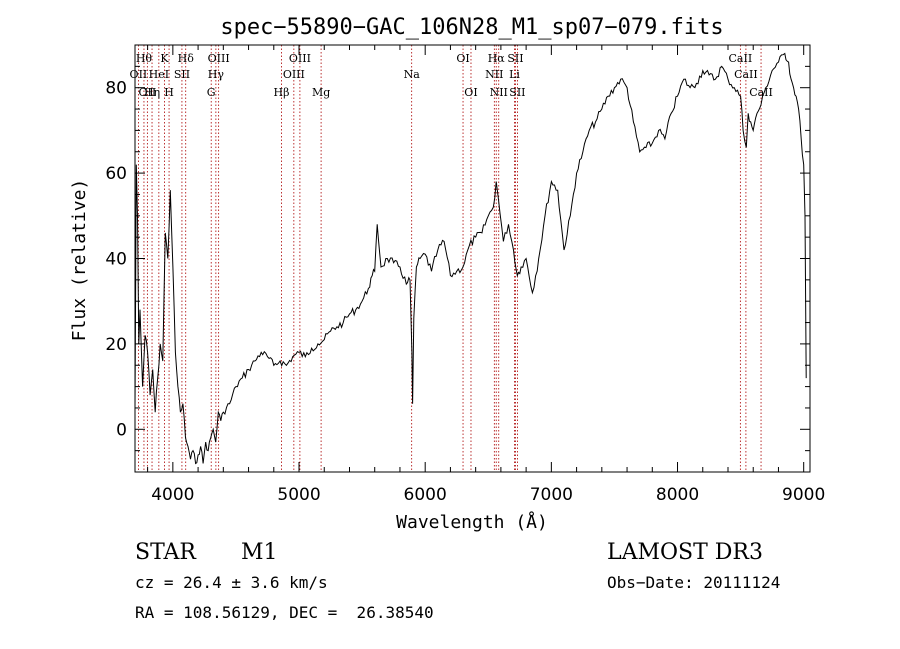 The image size is (900, 649). What do you see at coordinates (497, 58) in the screenshot?
I see `line-label-20: Hα` at bounding box center [497, 58].